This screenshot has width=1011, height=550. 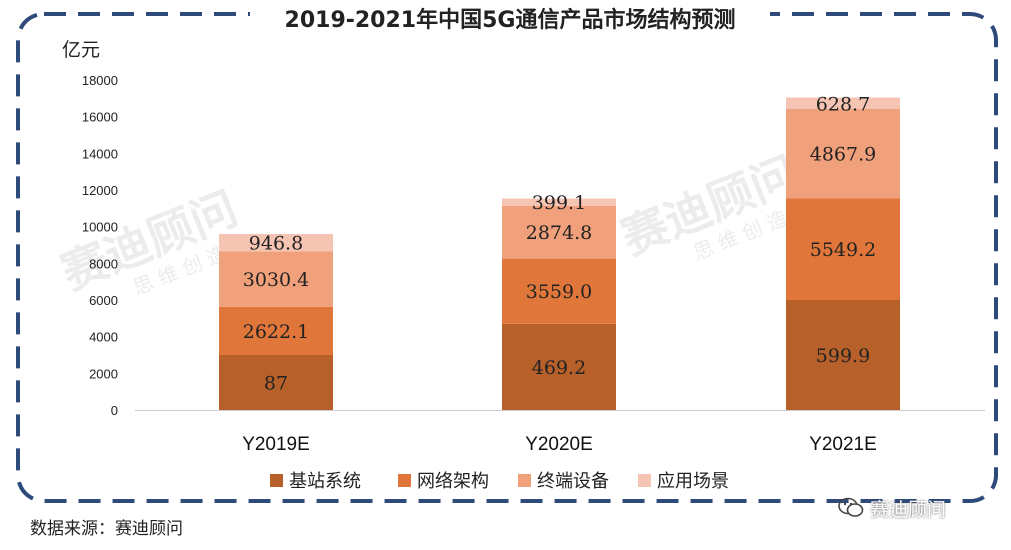 What do you see at coordinates (100, 153) in the screenshot?
I see `y-tick-label: 14000` at bounding box center [100, 153].